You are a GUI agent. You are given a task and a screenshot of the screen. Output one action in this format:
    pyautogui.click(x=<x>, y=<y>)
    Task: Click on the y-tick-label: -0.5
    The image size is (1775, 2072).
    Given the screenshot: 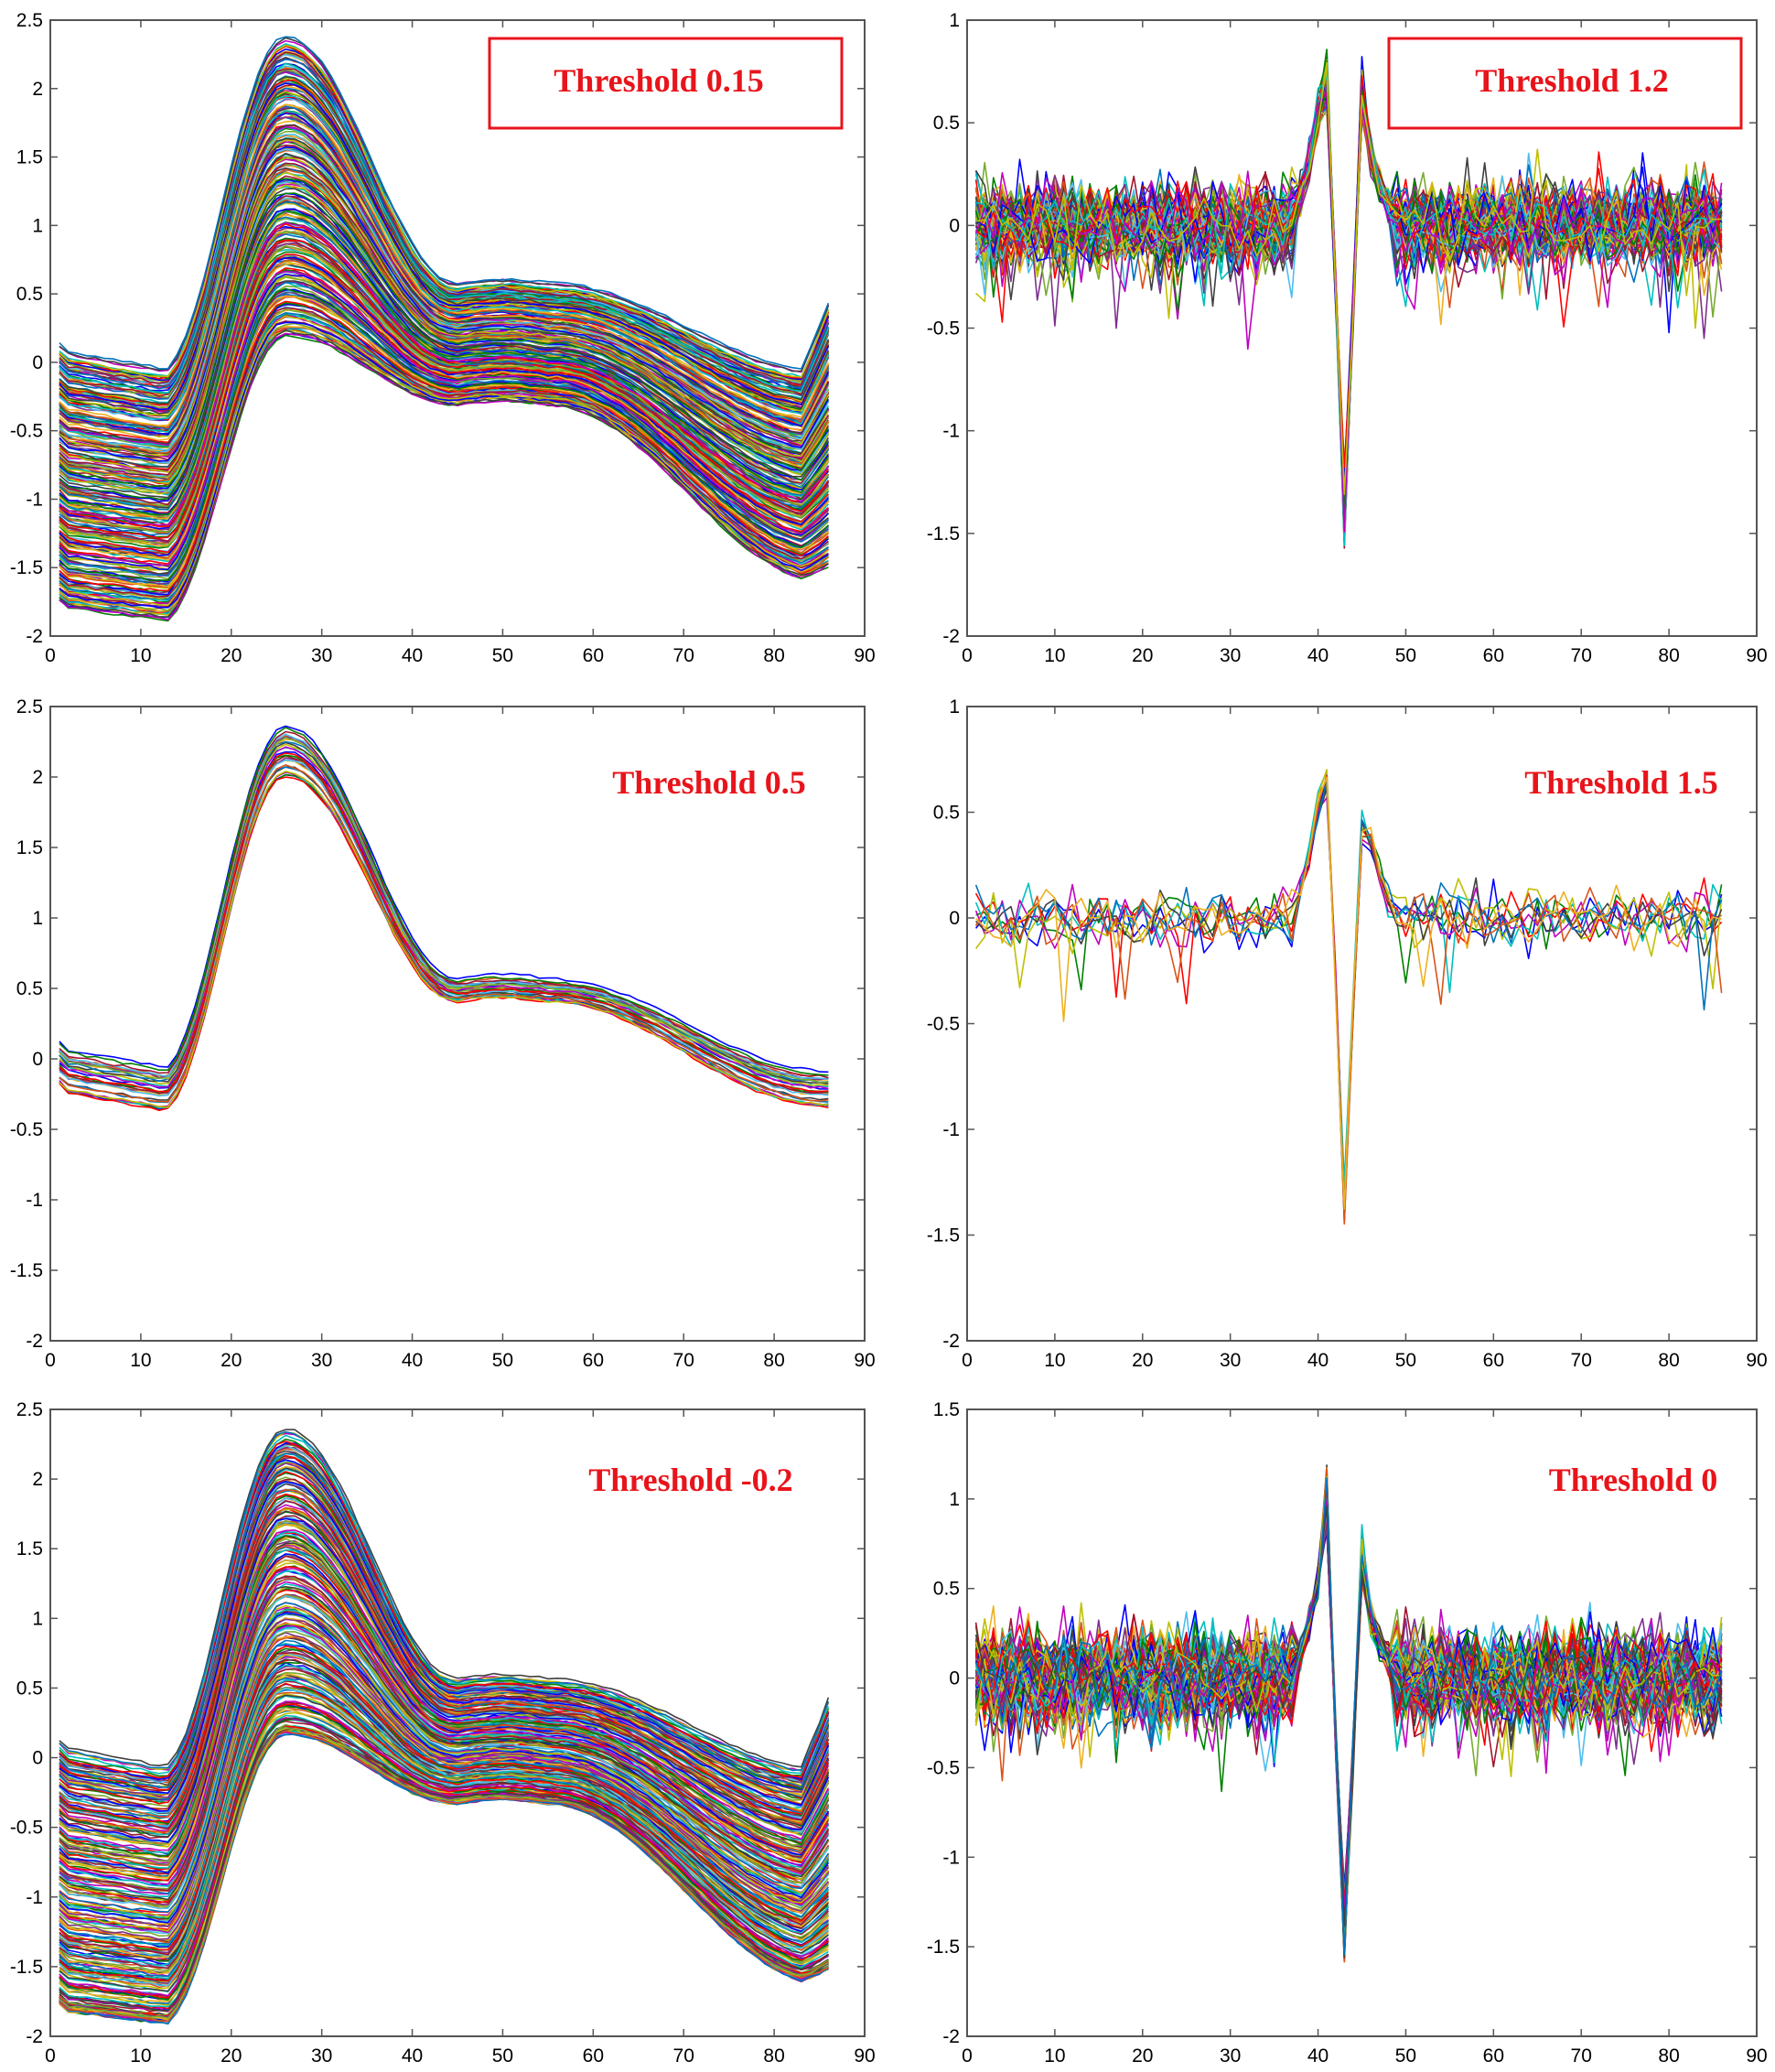 What is the action you would take?
    pyautogui.click(x=943, y=1024)
    